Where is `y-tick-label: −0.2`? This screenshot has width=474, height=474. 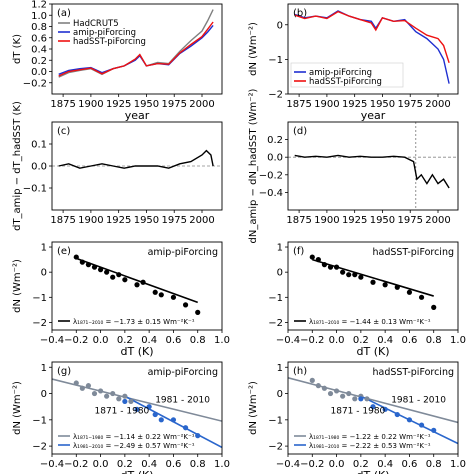
y-tick-label: −0.2 is located at coordinates (35, 83).